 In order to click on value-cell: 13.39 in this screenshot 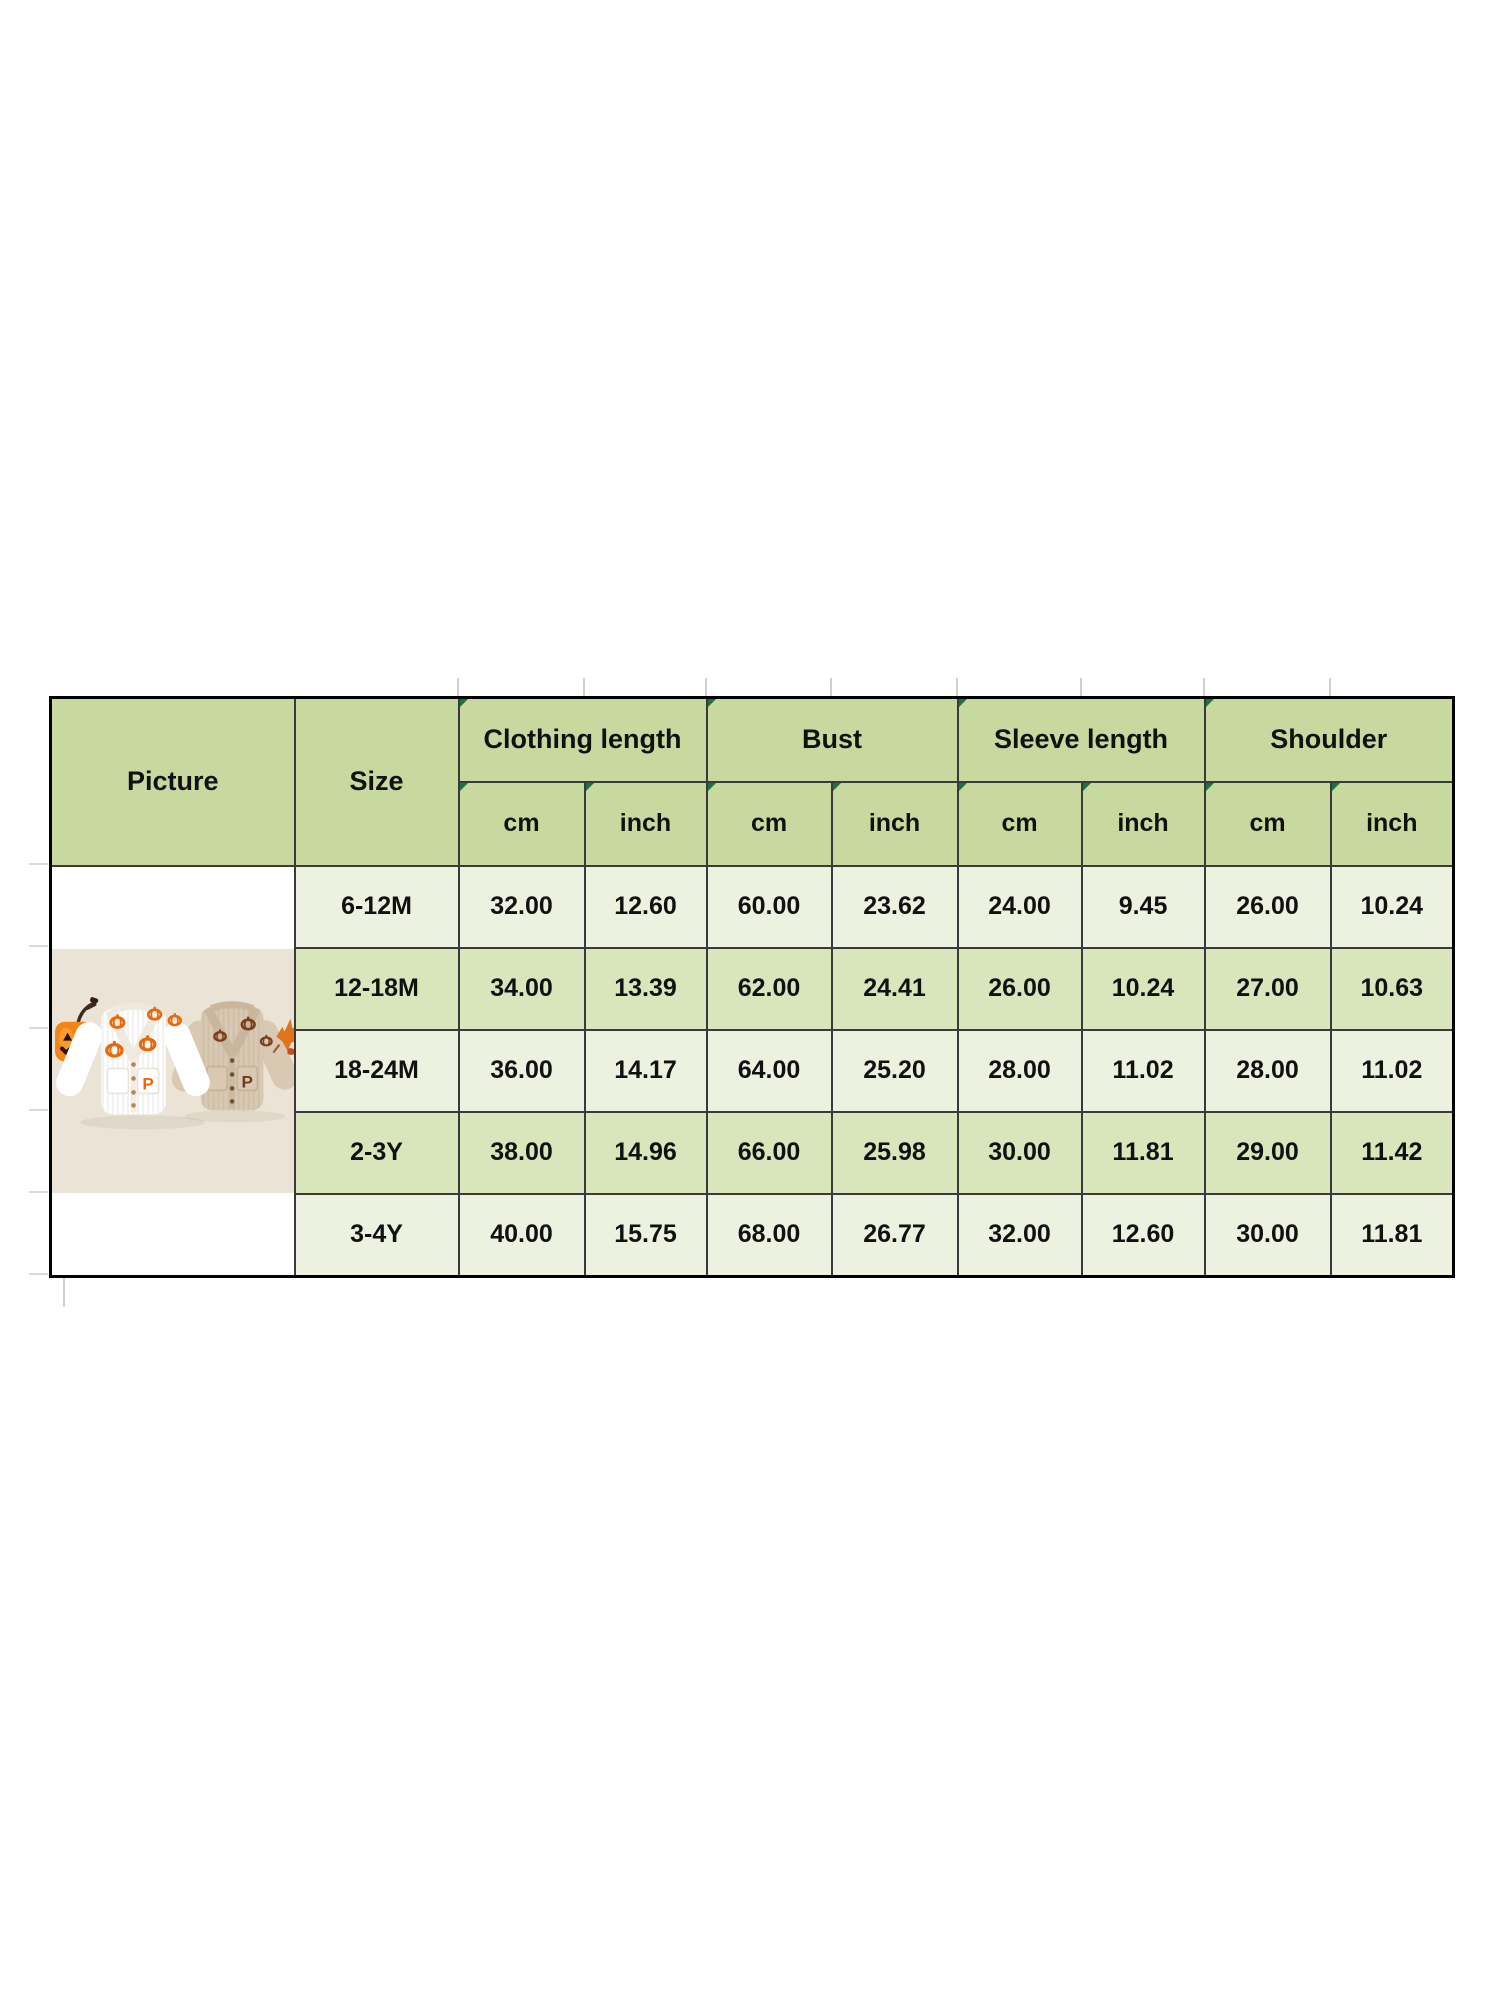, I will do `click(645, 988)`.